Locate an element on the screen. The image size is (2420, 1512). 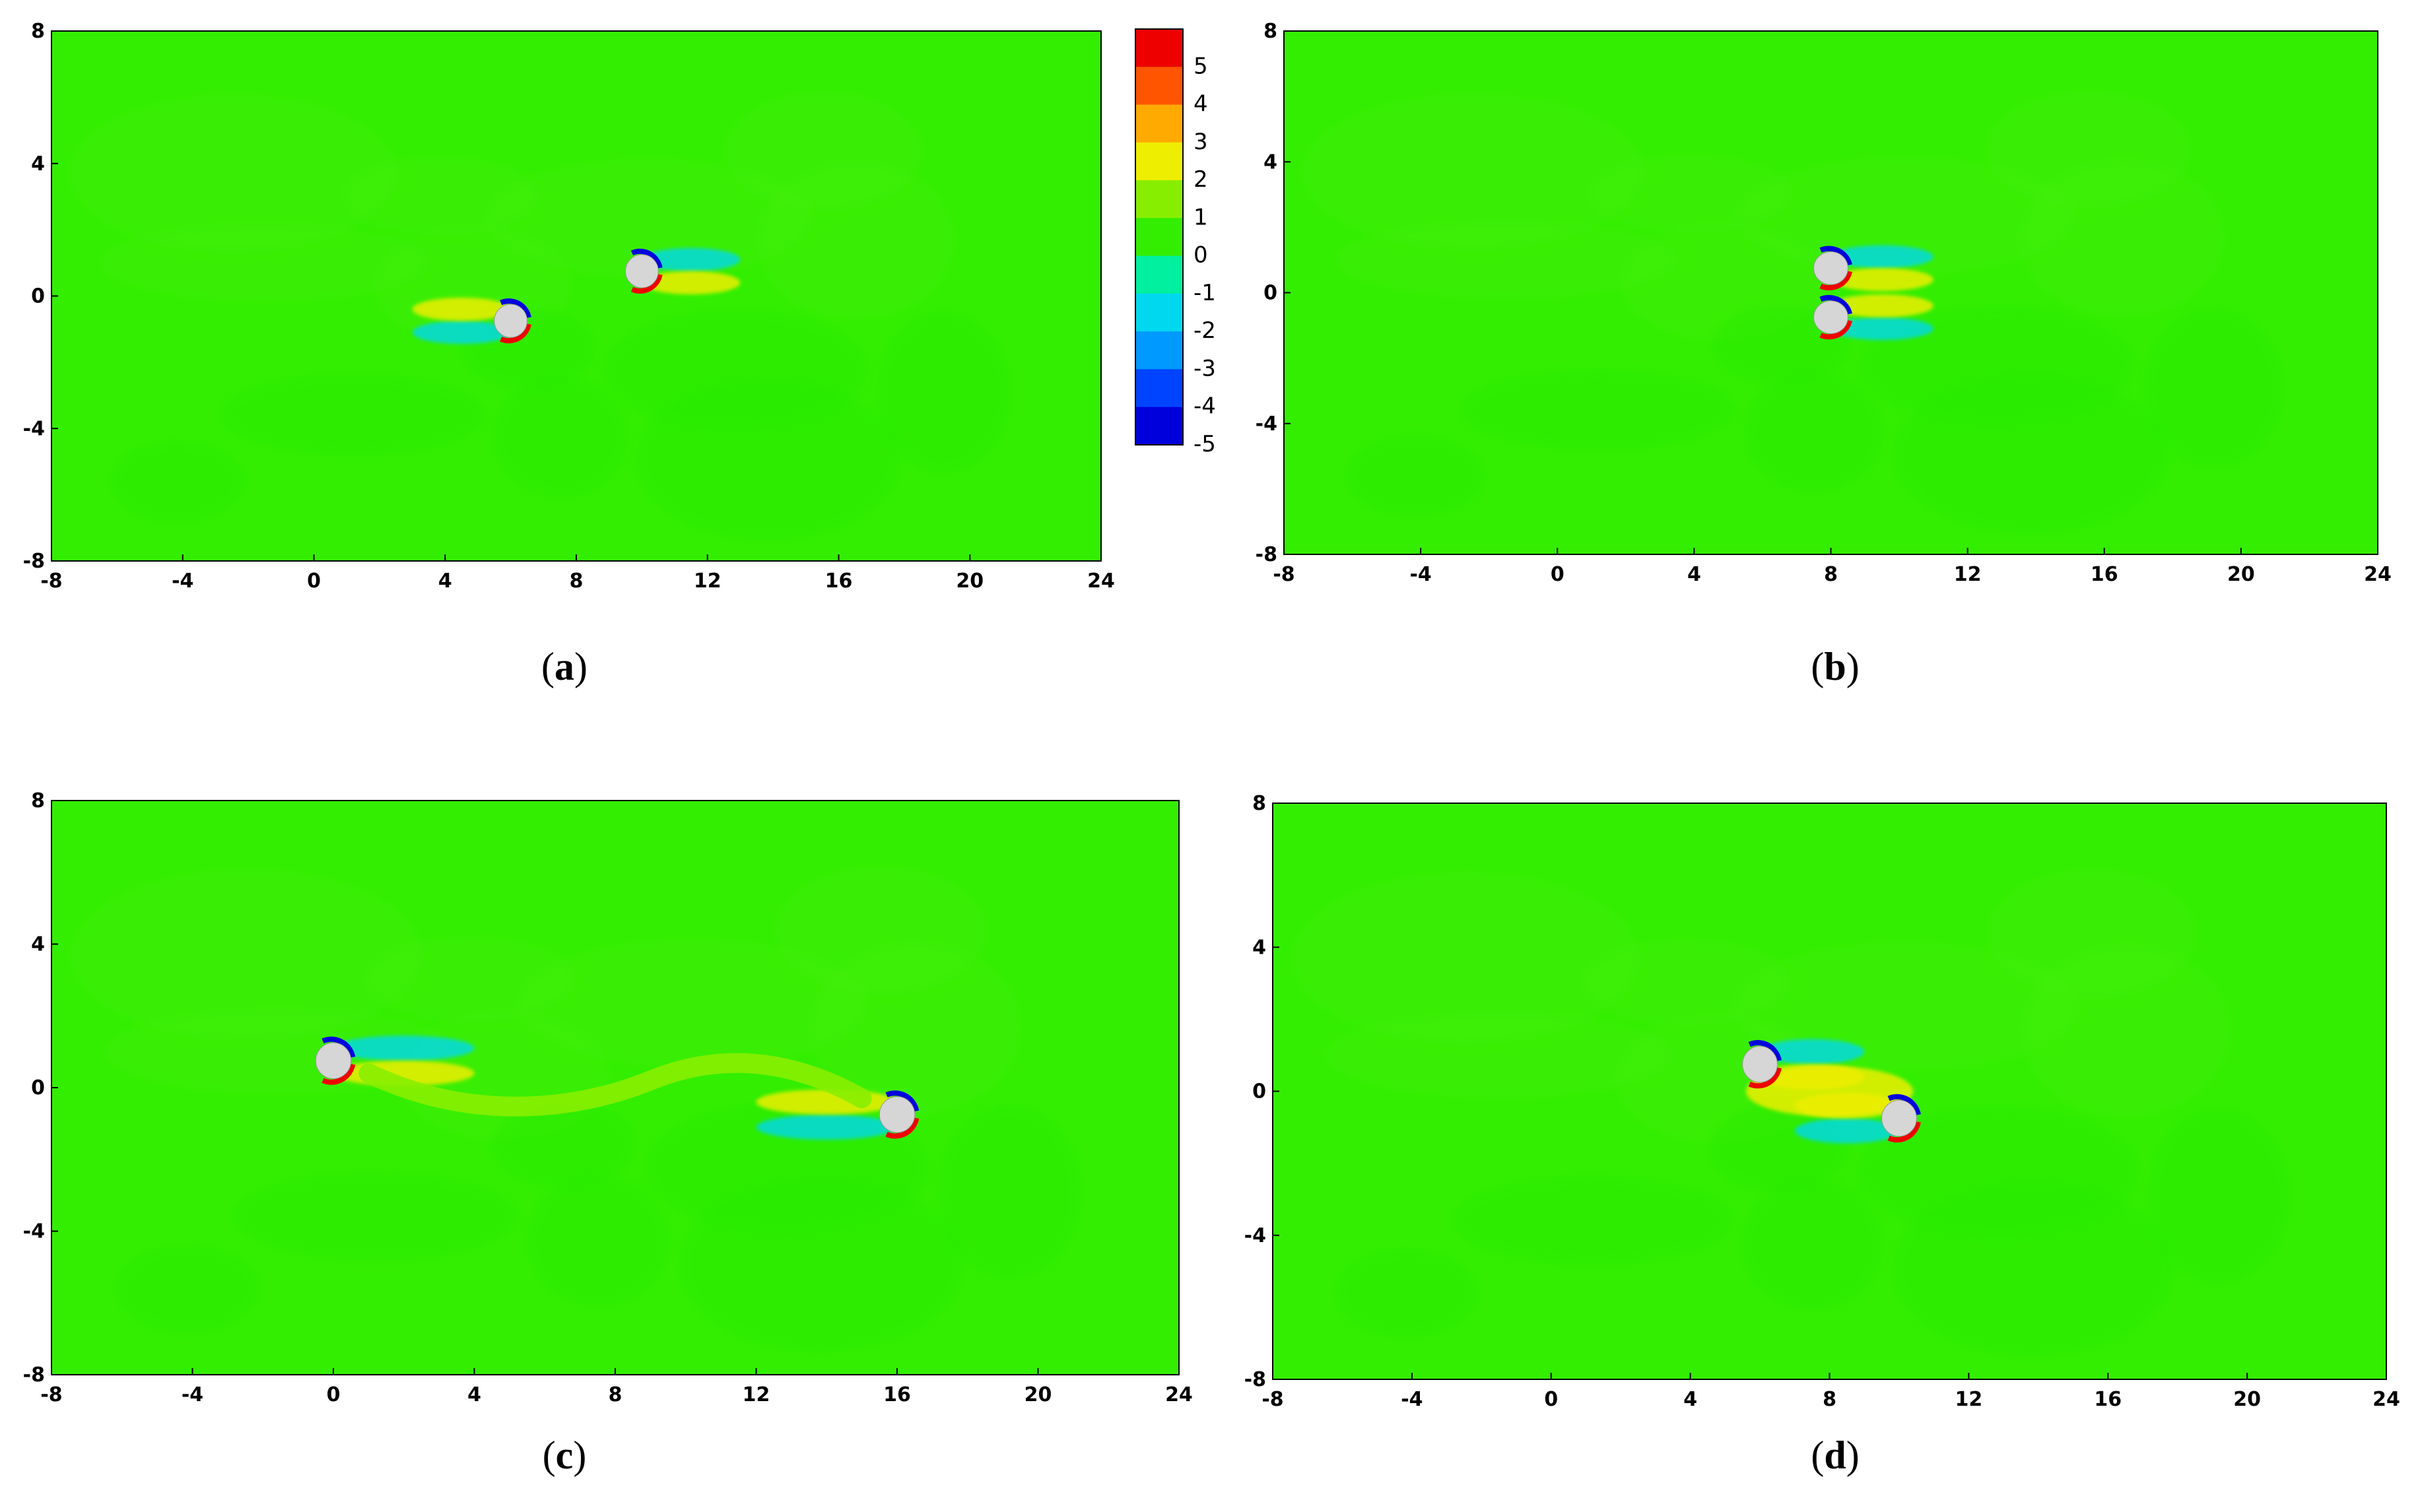
colorbar-label: 5 is located at coordinates (1200, 66).